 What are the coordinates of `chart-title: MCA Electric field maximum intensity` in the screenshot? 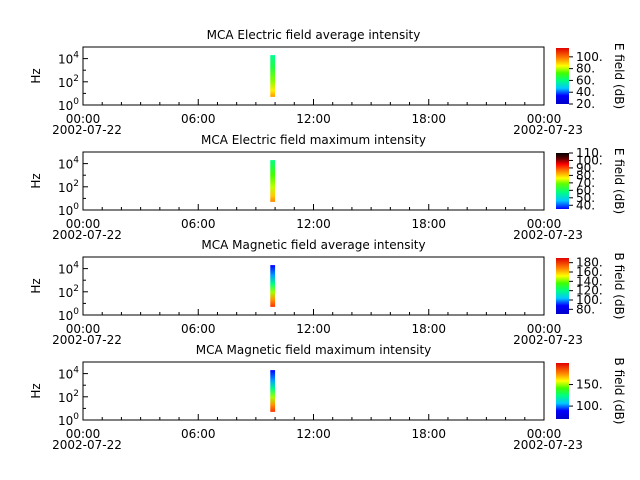 It's located at (313, 140).